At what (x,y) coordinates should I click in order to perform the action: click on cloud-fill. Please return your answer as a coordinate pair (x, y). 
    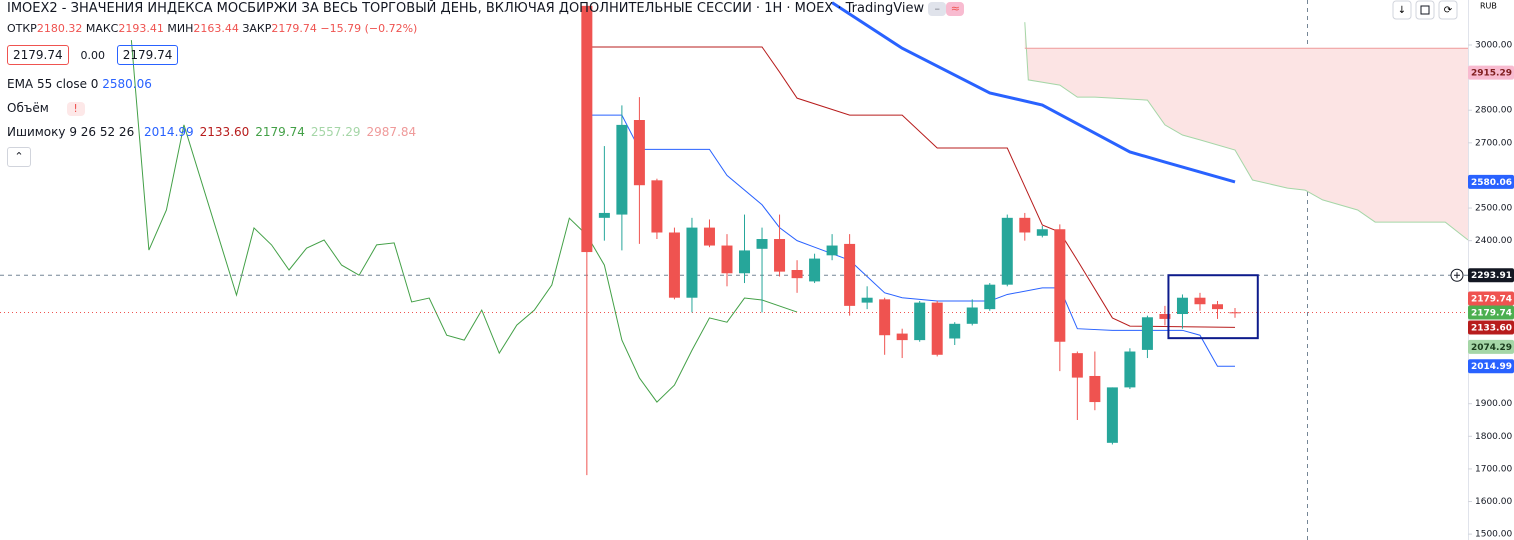
    Looking at the image, I should click on (1246, 131).